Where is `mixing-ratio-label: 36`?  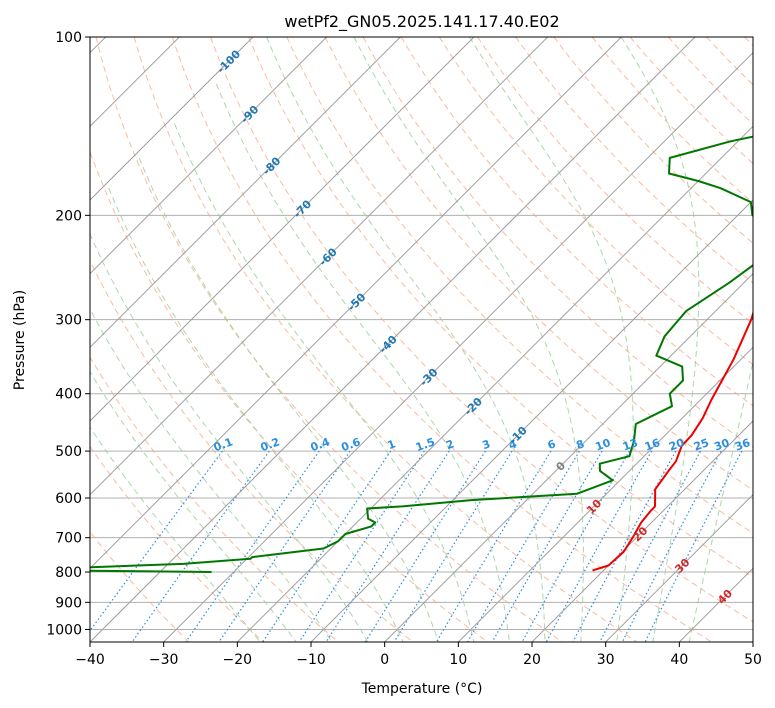
mixing-ratio-label: 36 is located at coordinates (742, 445).